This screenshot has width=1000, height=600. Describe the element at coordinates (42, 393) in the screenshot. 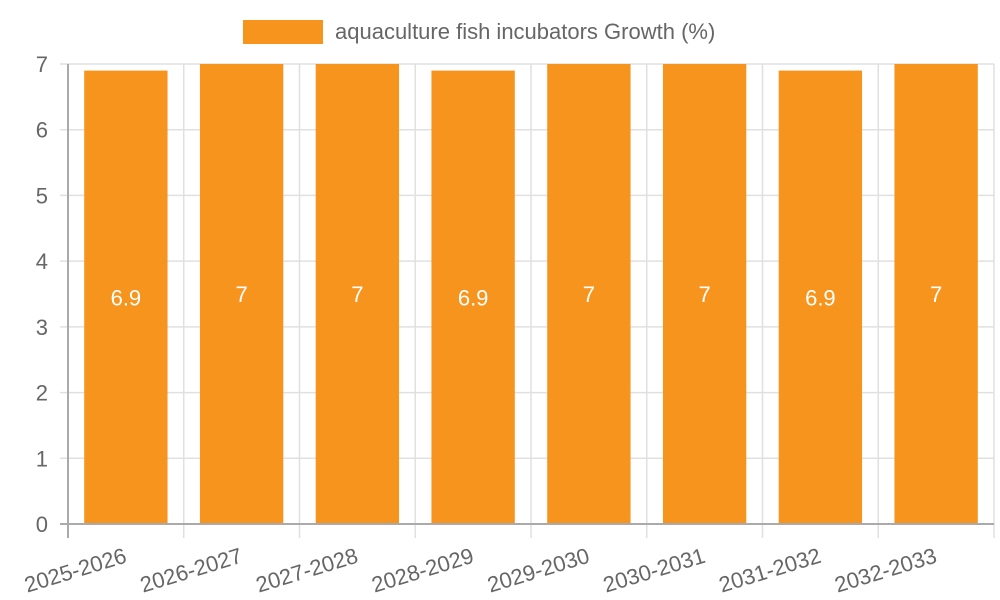

I see `y-tick-label: 2` at that location.